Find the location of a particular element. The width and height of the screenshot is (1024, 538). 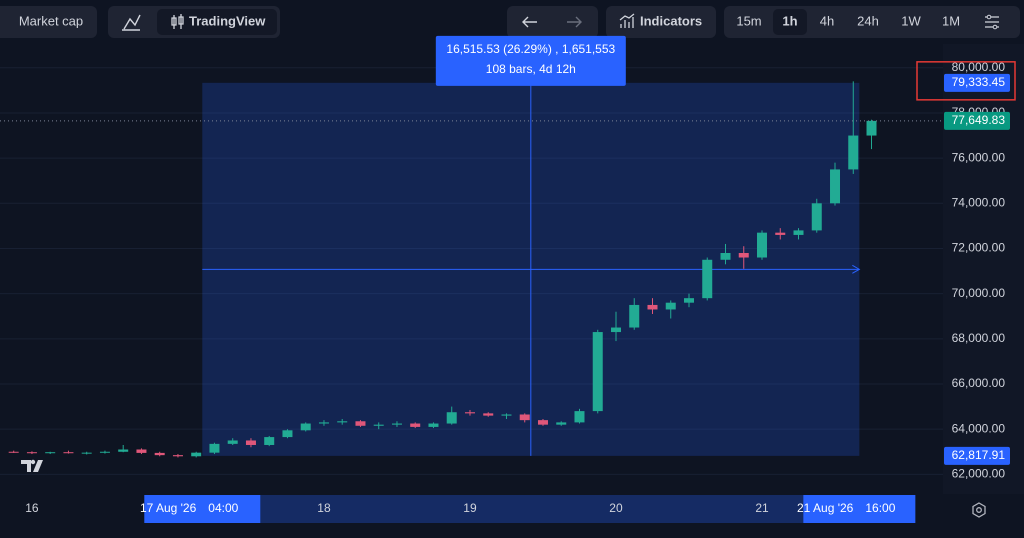

line-chart-icon is located at coordinates (131, 22).